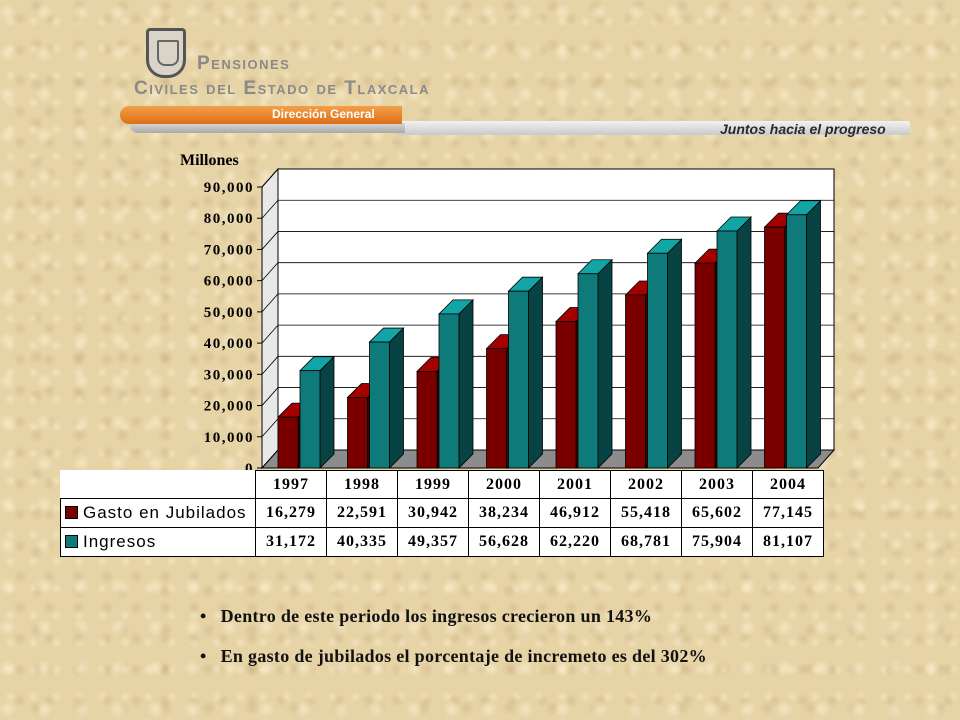 The image size is (960, 720). I want to click on table-cell: 30,942, so click(433, 513).